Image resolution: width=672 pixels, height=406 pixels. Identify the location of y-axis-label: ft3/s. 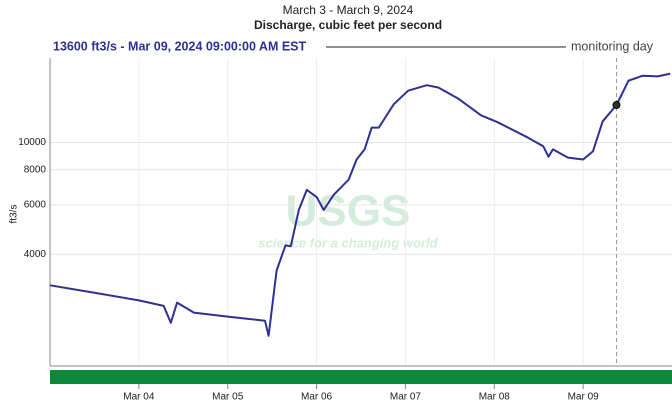
(14, 214).